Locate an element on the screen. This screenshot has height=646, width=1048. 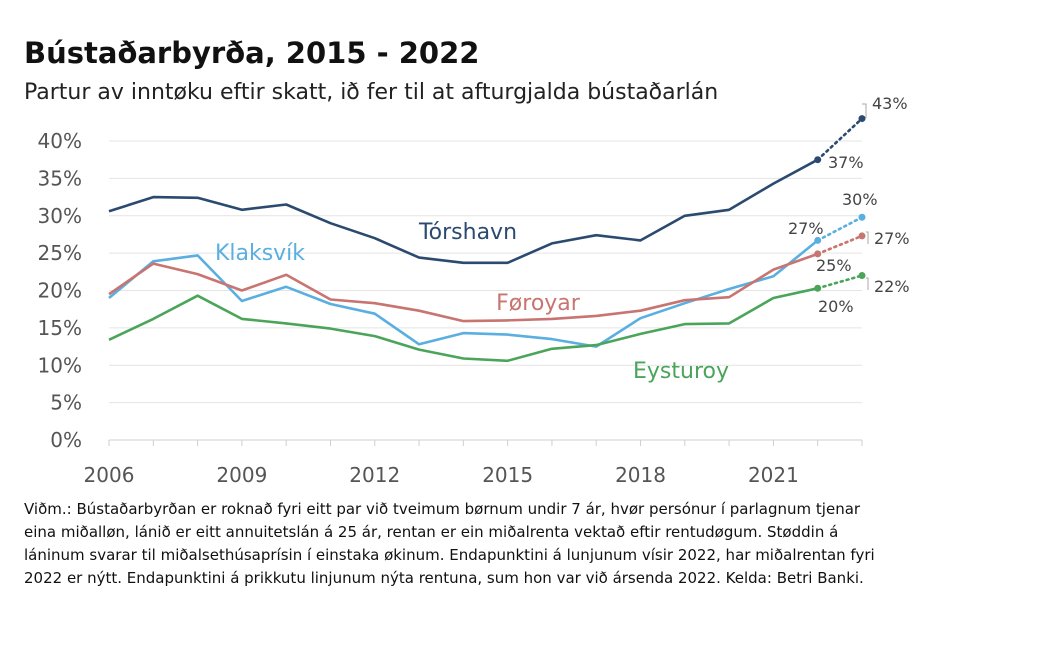
x-tick-label: 2009 is located at coordinates (241, 475).